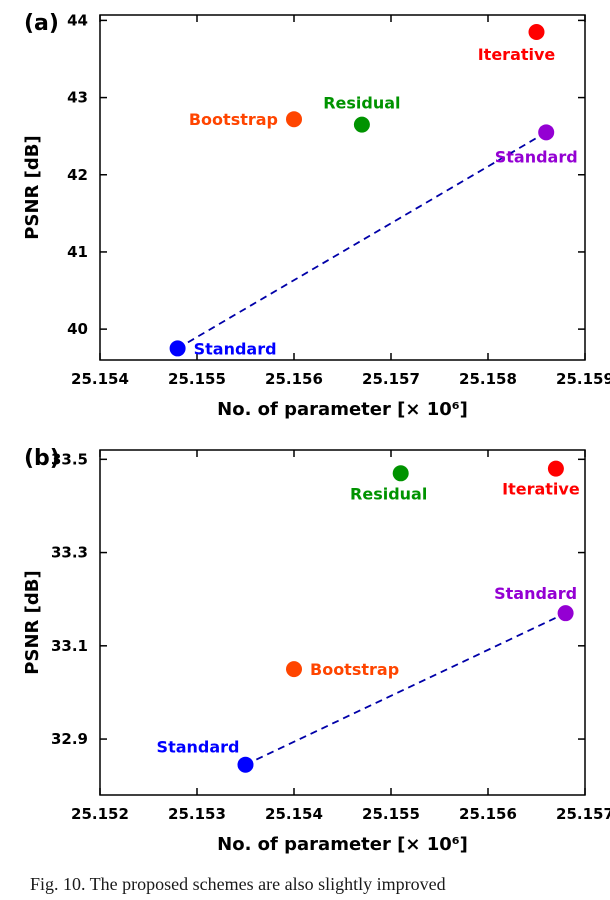 The width and height of the screenshot is (610, 900). What do you see at coordinates (77, 20) in the screenshot?
I see `y-tick-label: 44` at bounding box center [77, 20].